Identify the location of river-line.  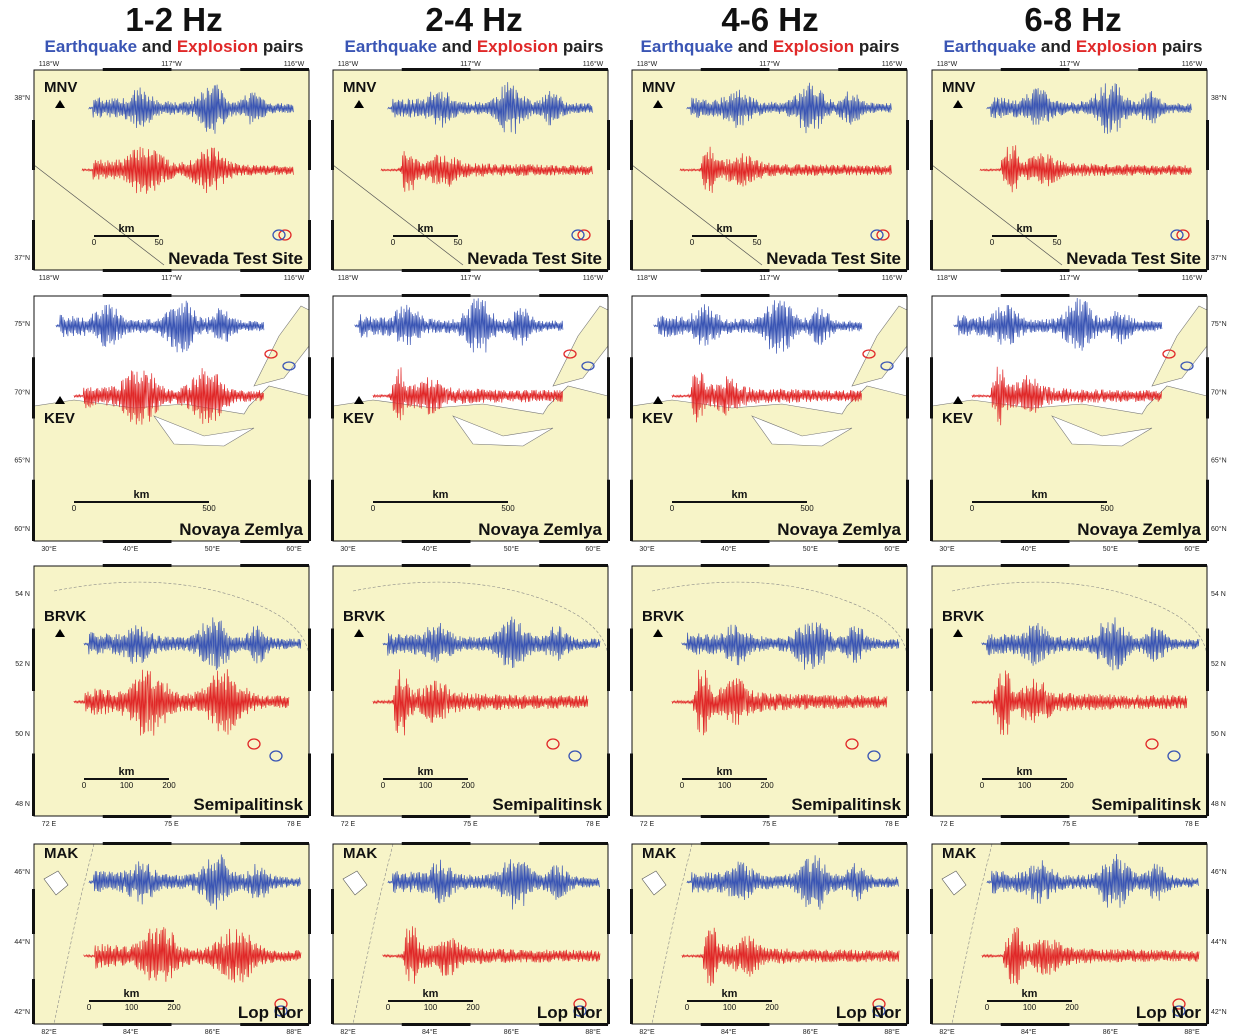
(480, 624).